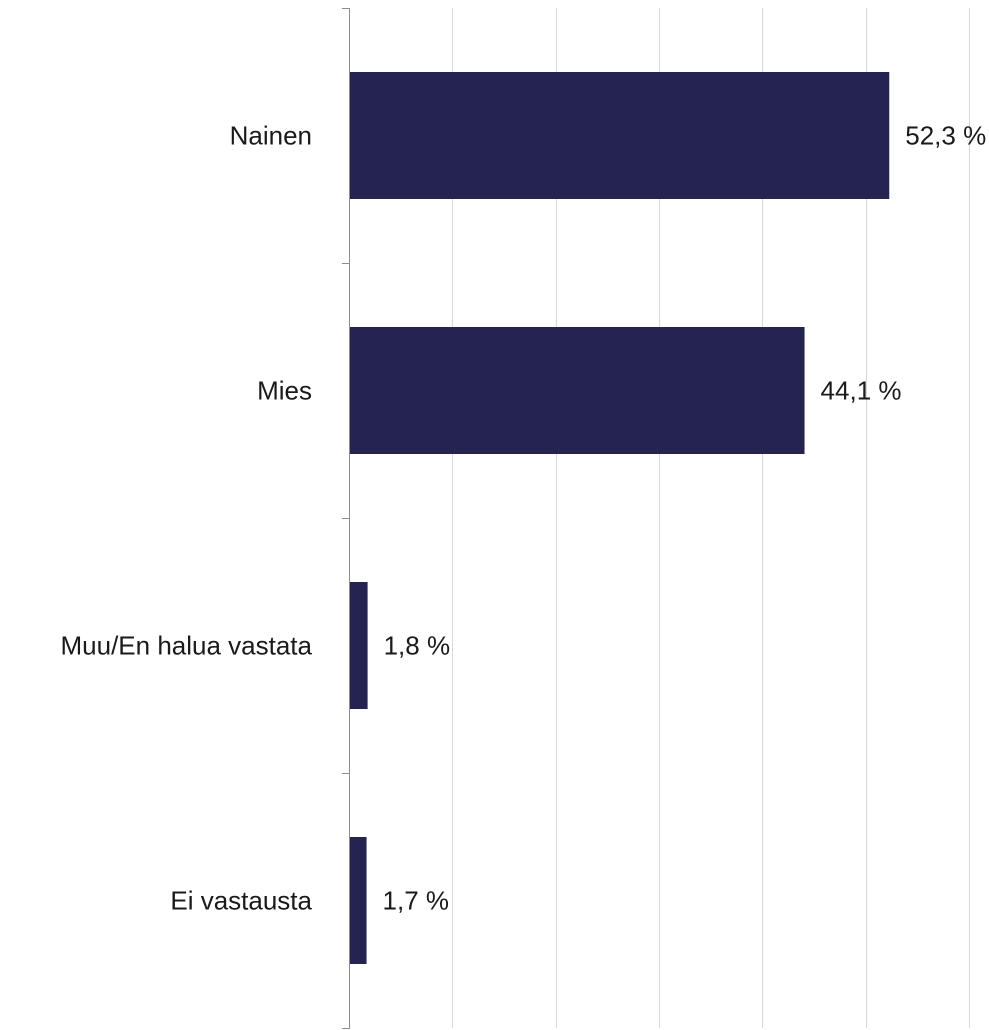 The image size is (989, 1030). I want to click on category-label: Nainen, so click(271, 136).